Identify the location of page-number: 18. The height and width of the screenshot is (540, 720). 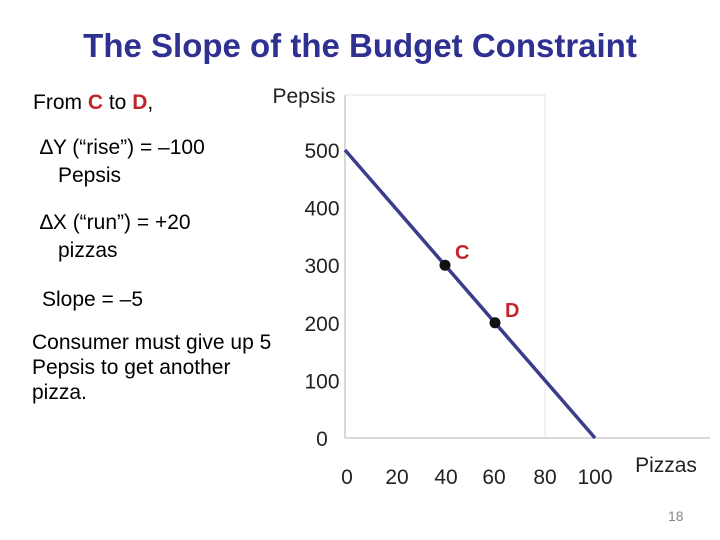
(676, 516).